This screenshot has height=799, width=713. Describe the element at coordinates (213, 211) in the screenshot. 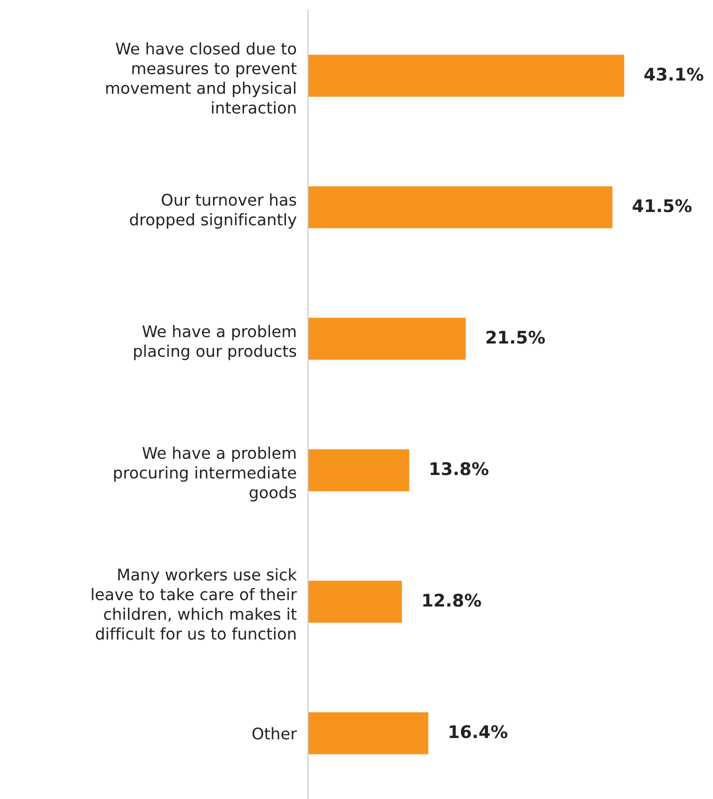

I see `y-tick-label: Our turnover has dropped significantly` at that location.